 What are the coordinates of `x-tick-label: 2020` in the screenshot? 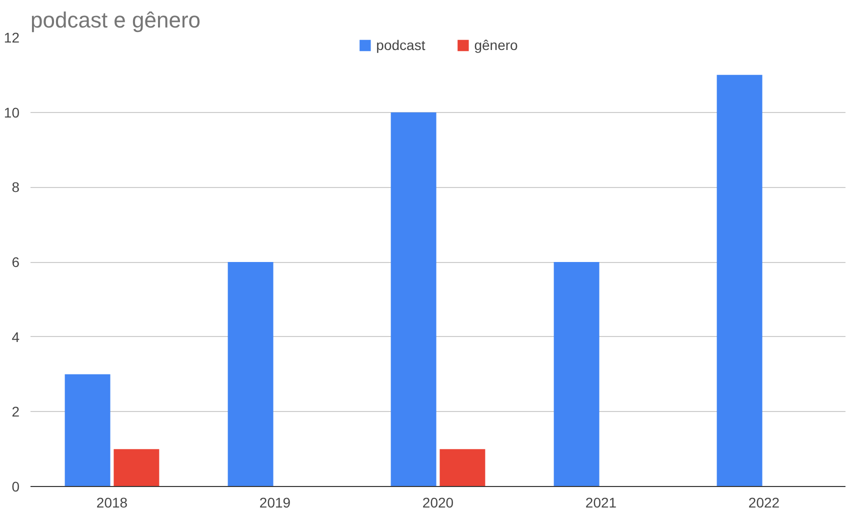 It's located at (438, 502).